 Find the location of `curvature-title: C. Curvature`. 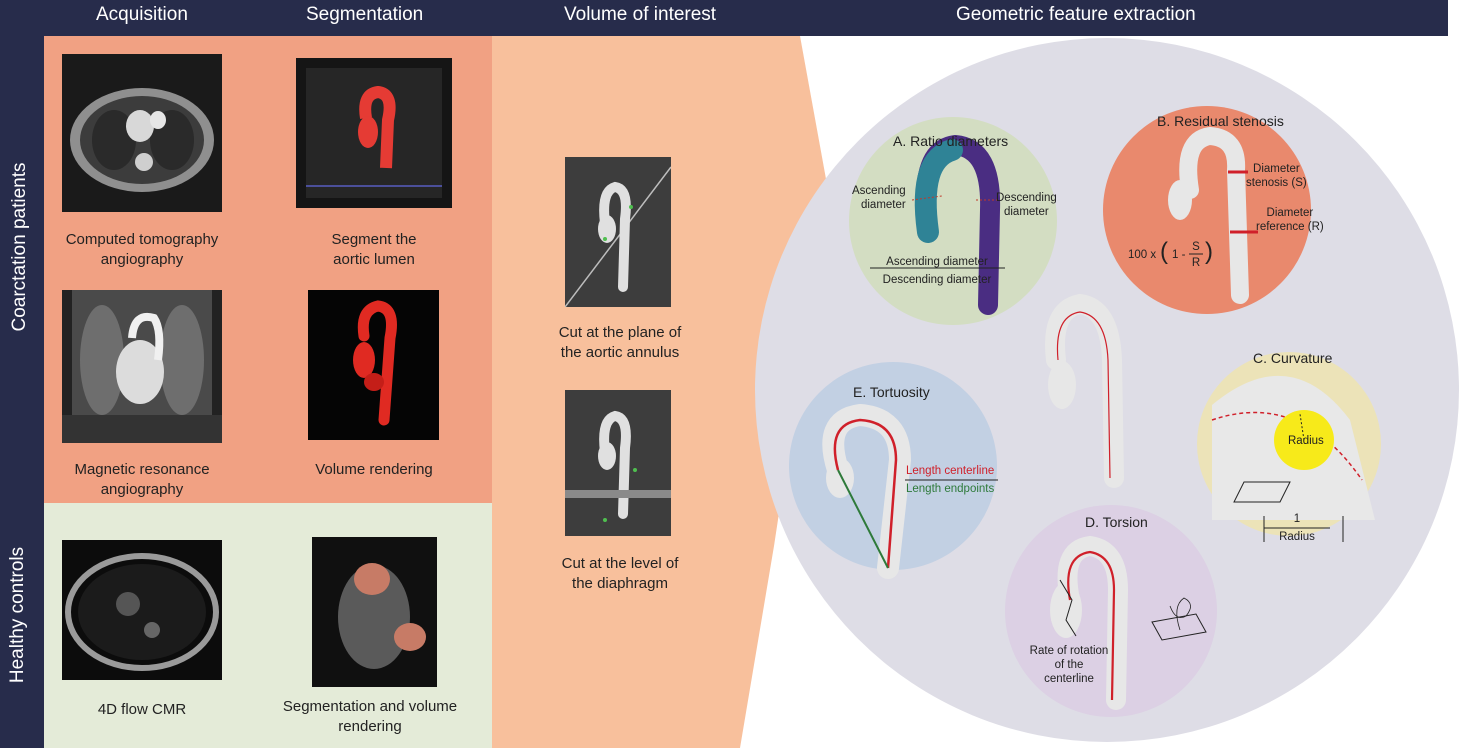

curvature-title: C. Curvature is located at coordinates (1293, 358).